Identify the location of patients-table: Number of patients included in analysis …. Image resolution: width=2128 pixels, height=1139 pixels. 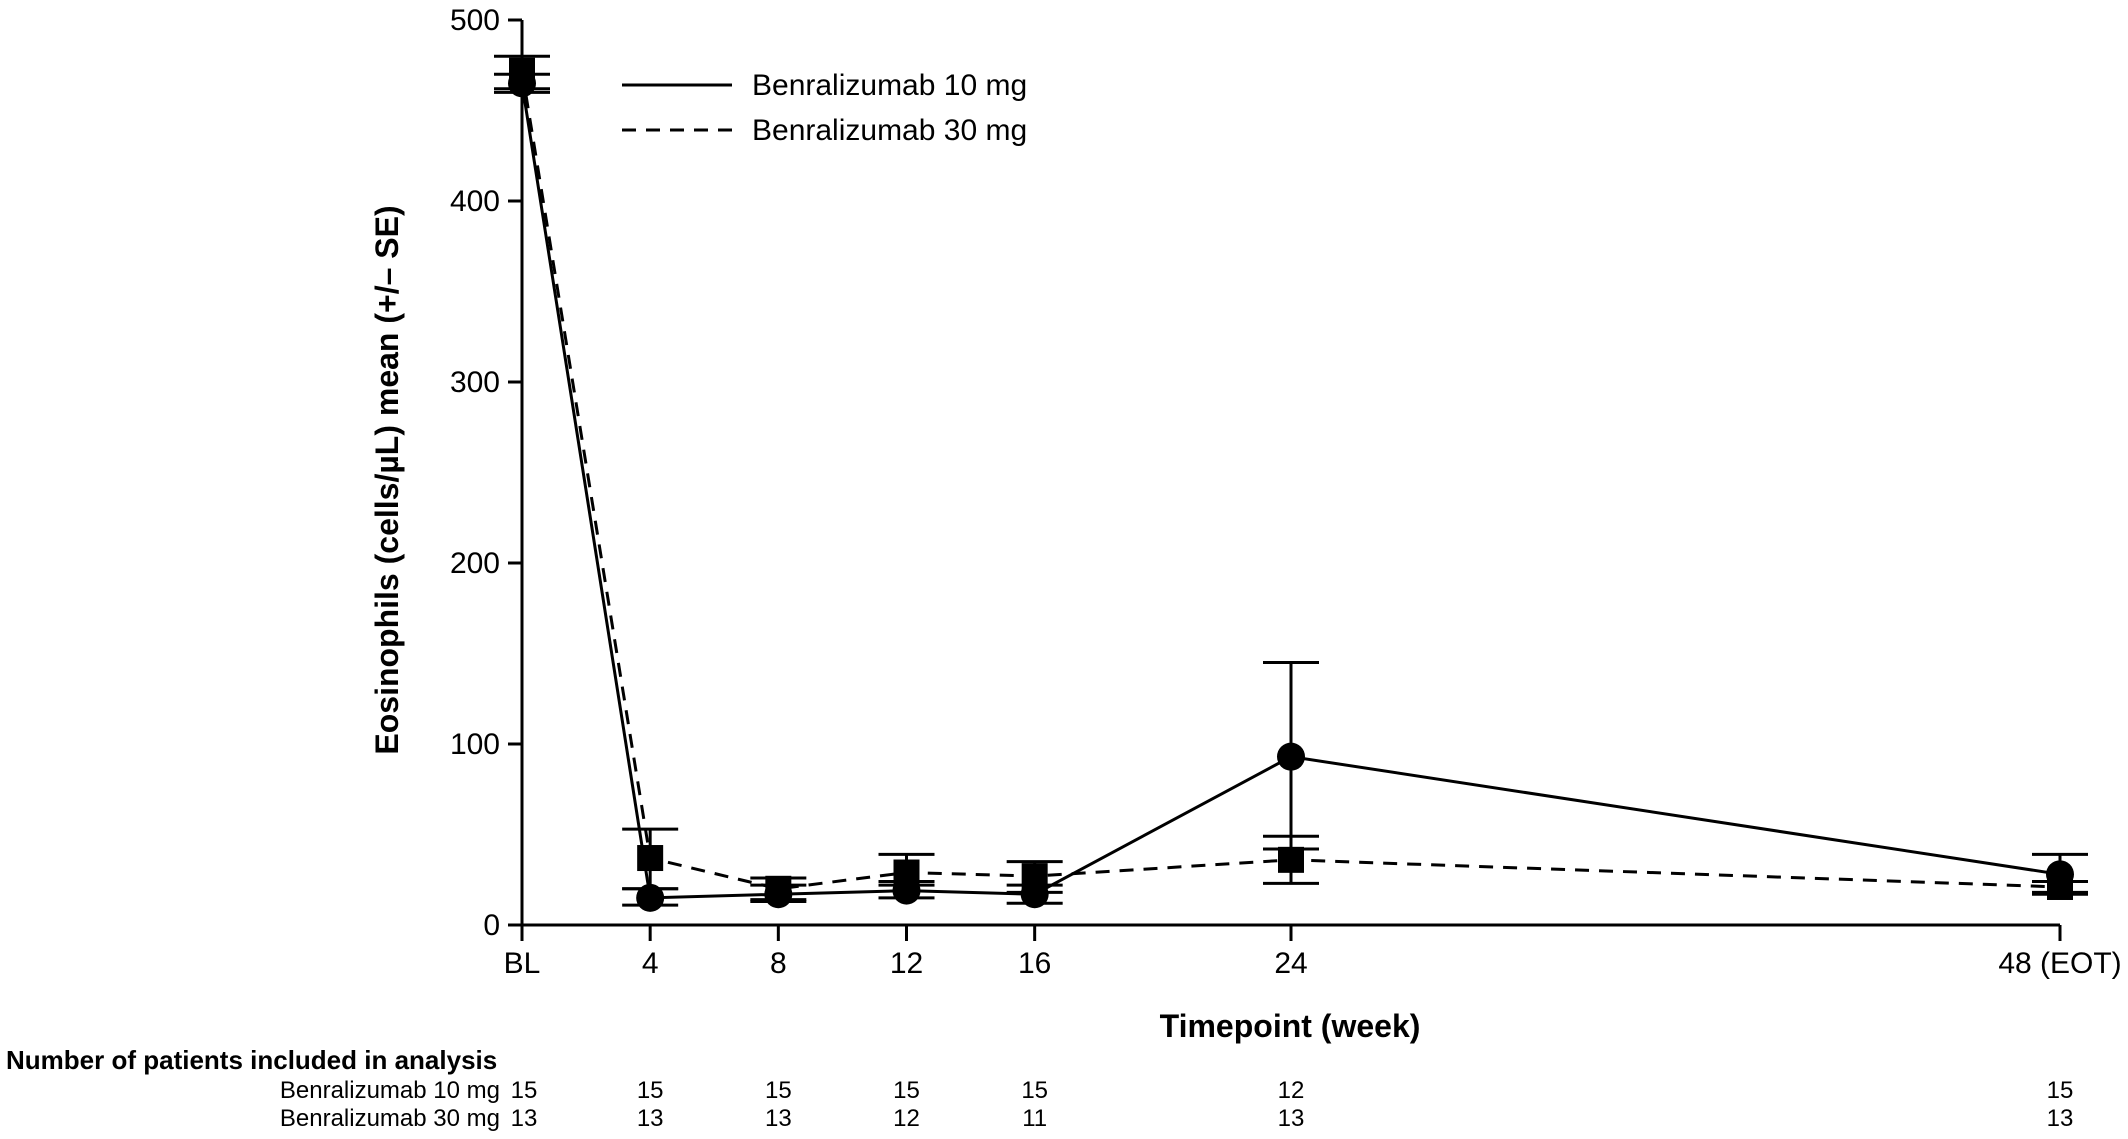
(1039, 1088).